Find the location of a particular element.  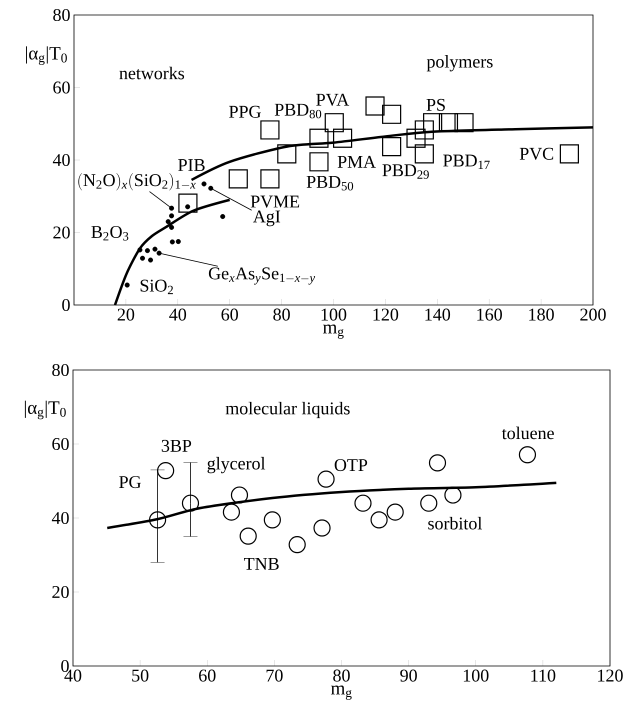

annotation: PVC is located at coordinates (537, 154).